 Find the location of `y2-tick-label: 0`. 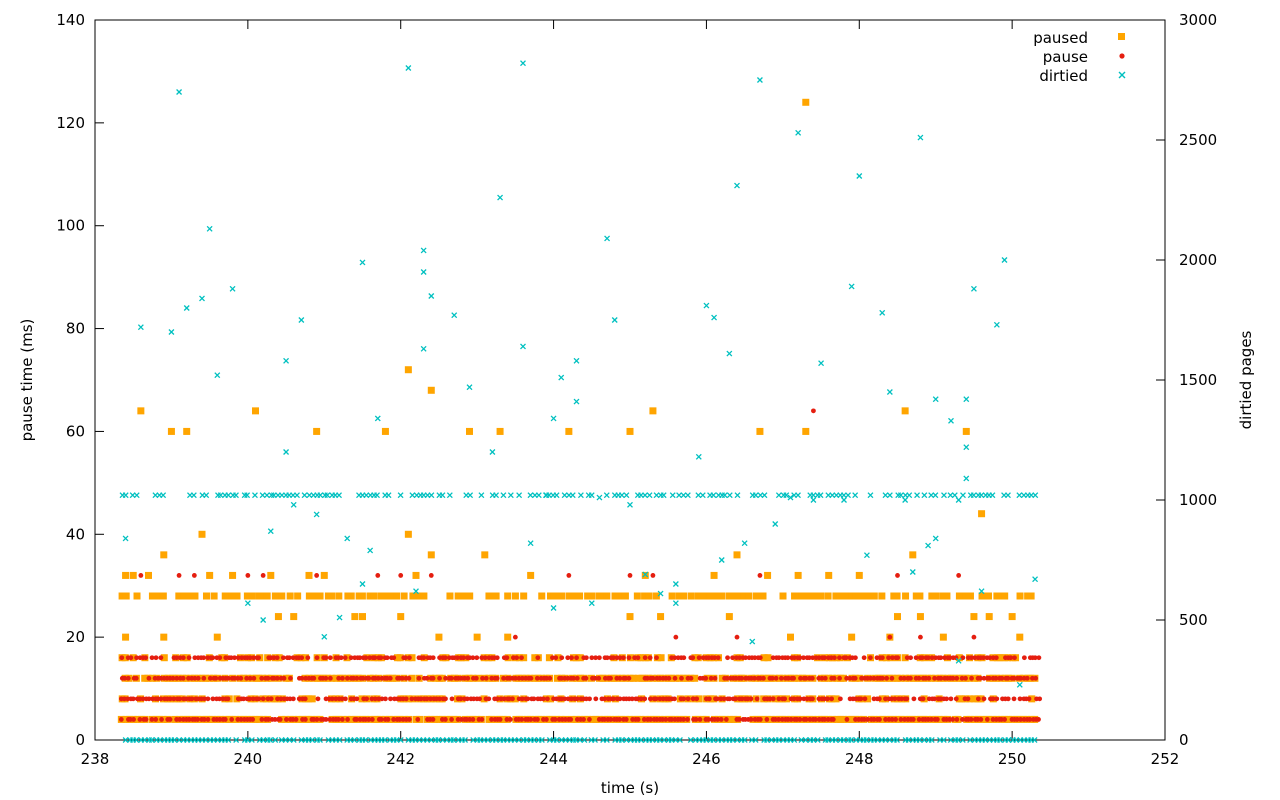

y2-tick-label: 0 is located at coordinates (1184, 740).